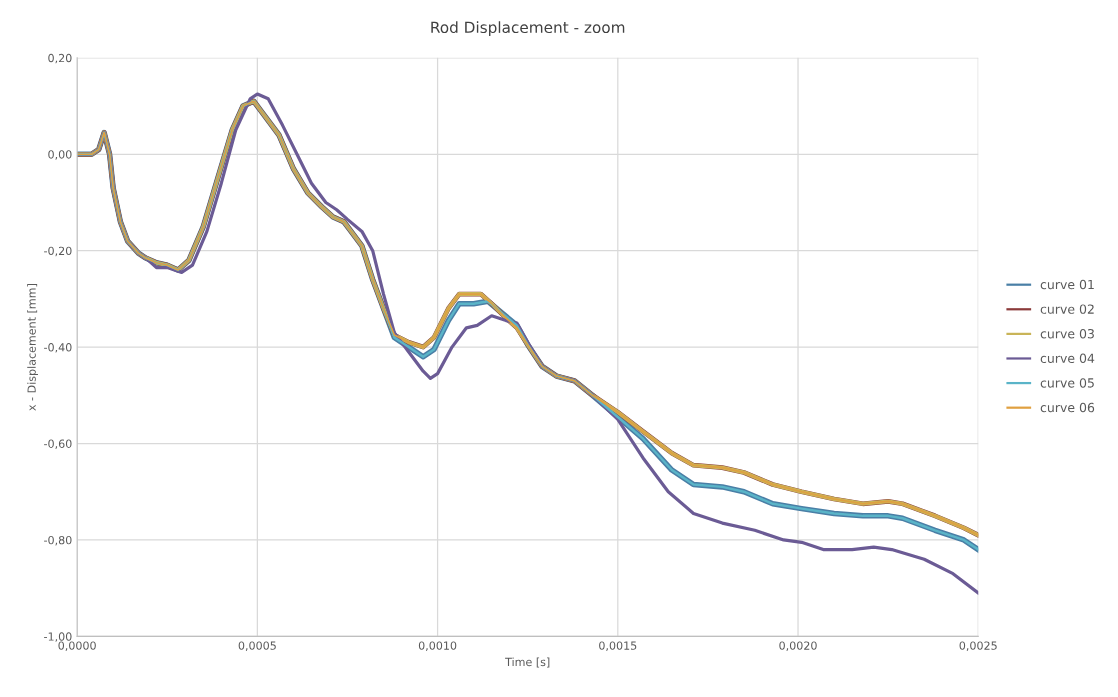 The height and width of the screenshot is (697, 1118). I want to click on legend-label: curve 01, so click(1067, 284).